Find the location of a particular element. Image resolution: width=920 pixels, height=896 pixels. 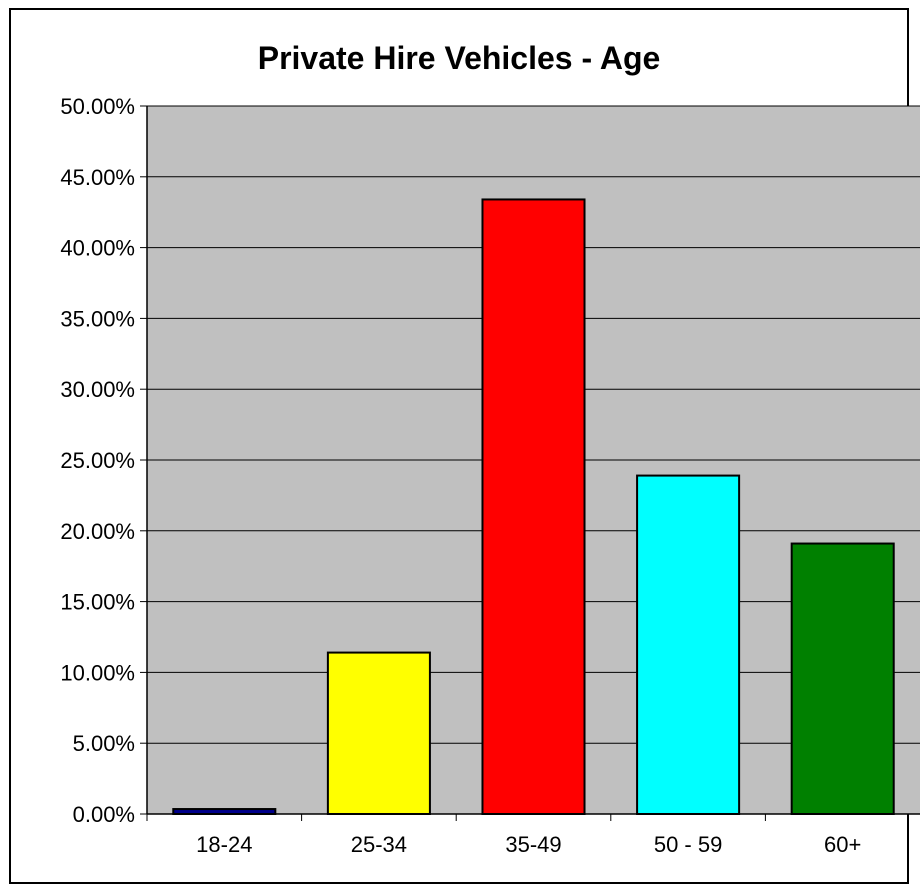

x-tick-label: 35-49 is located at coordinates (533, 844).